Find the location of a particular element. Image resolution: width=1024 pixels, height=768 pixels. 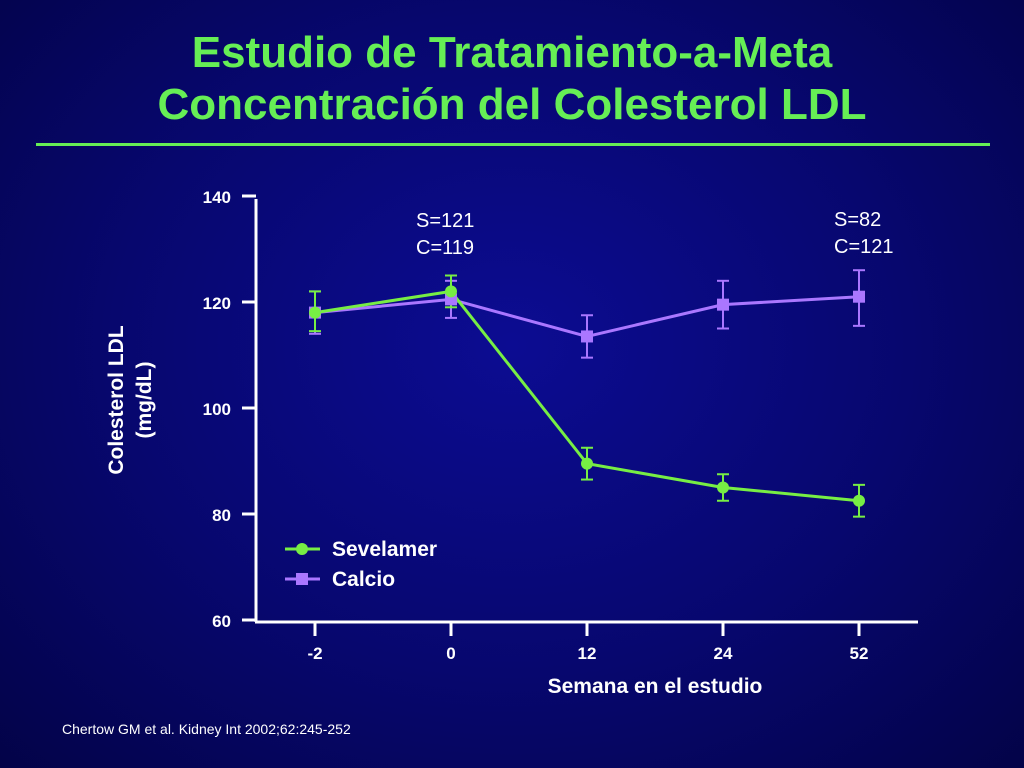

legend-calcio-label: Calcio is located at coordinates (363, 579).